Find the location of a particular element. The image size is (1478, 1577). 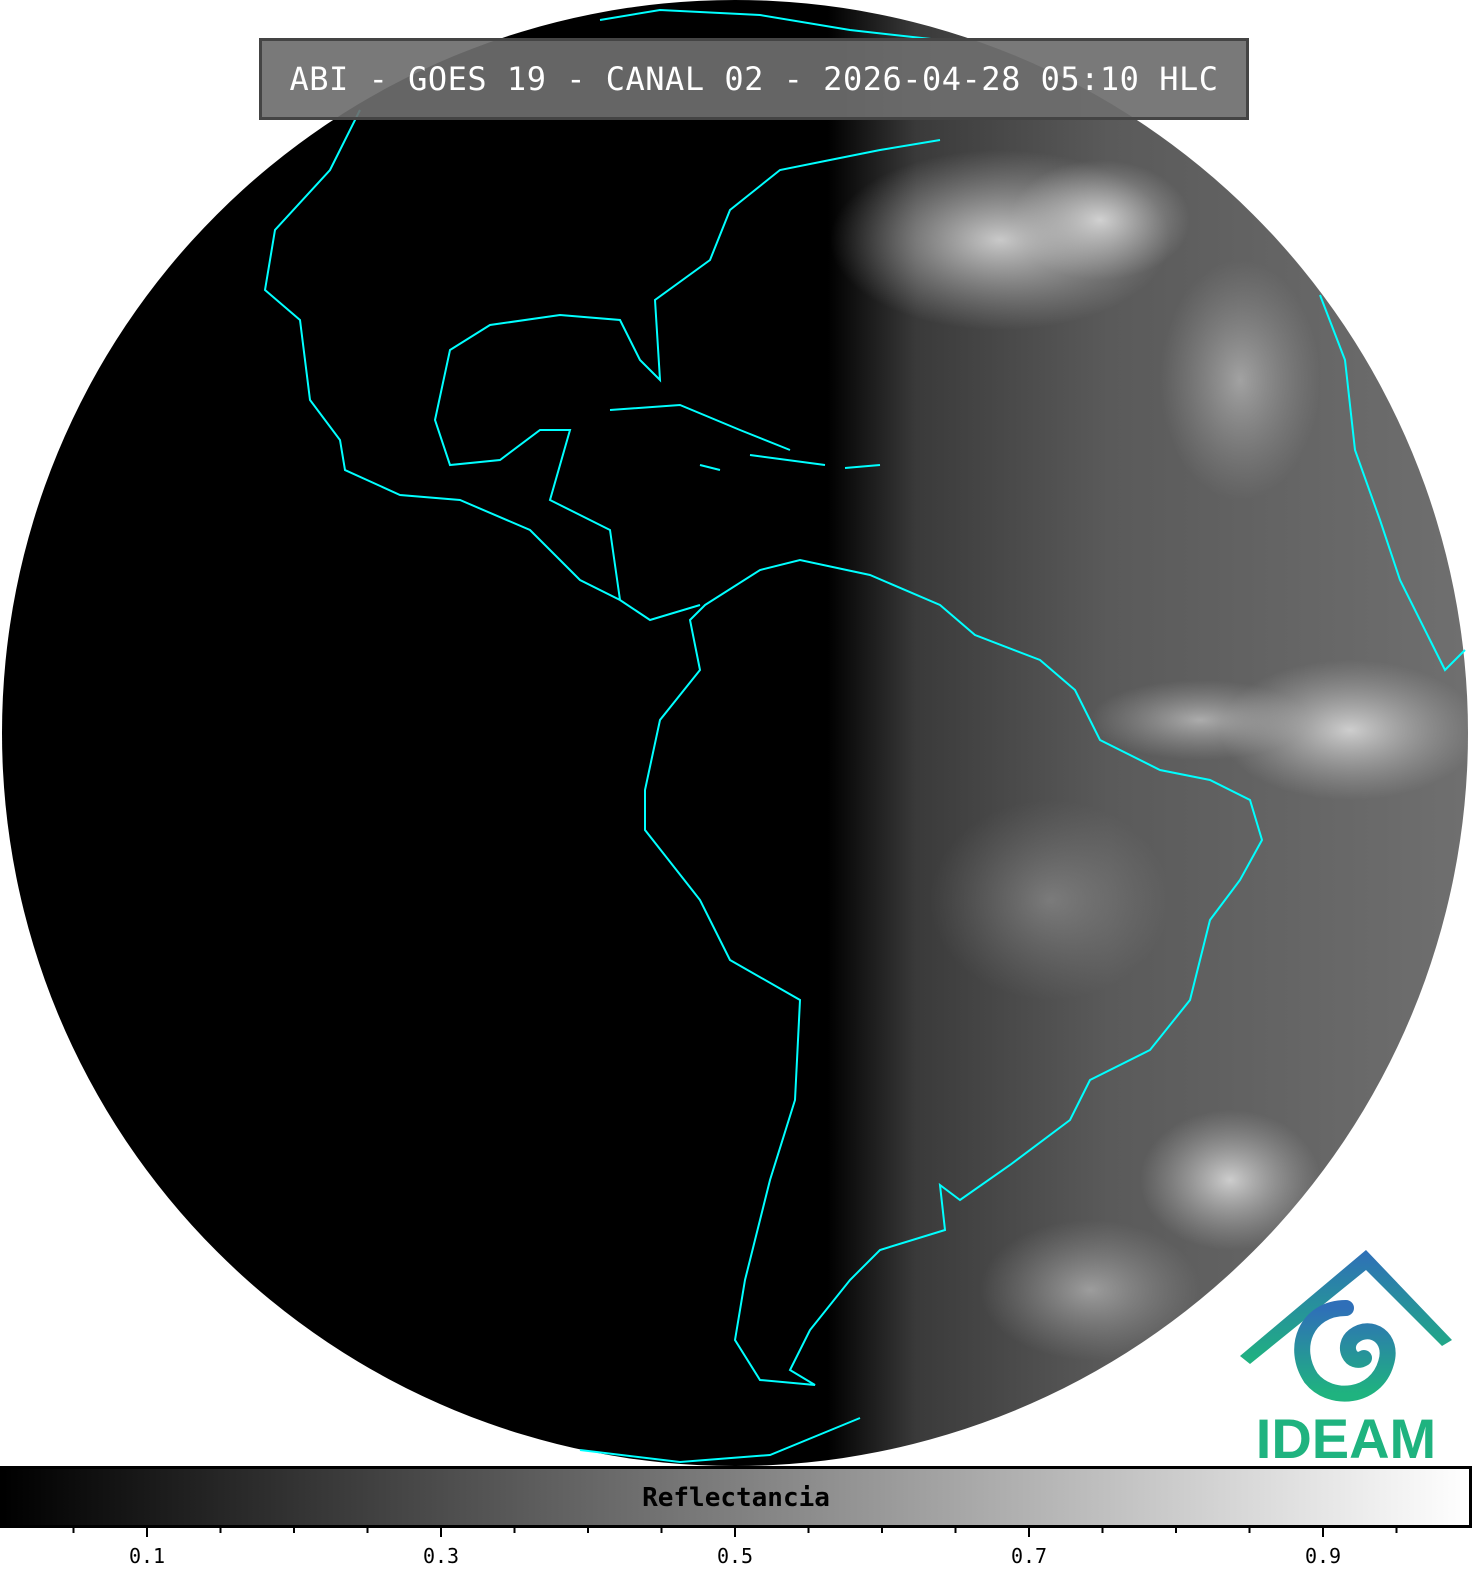

coastline-caribbean is located at coordinates (745, 437).